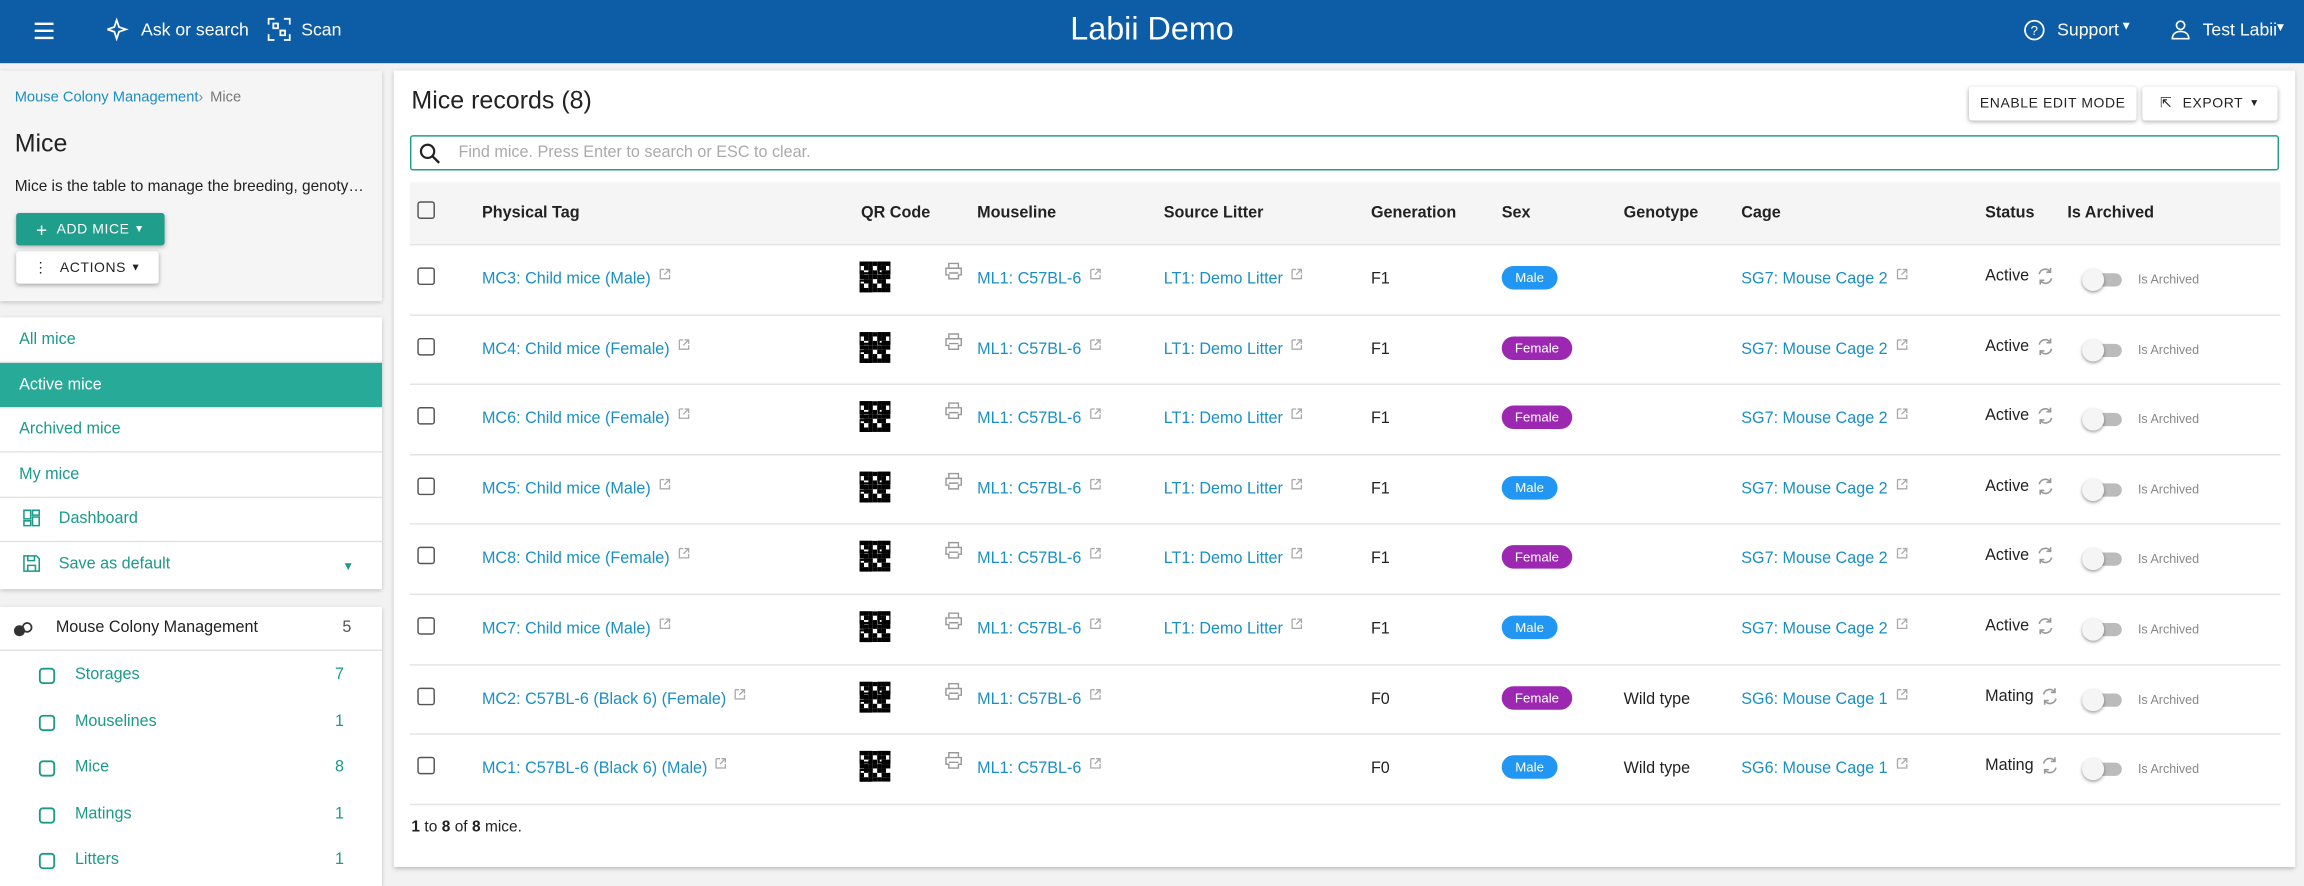 The image size is (2304, 886). I want to click on add-button: + ADD MICE ▼, so click(90, 229).